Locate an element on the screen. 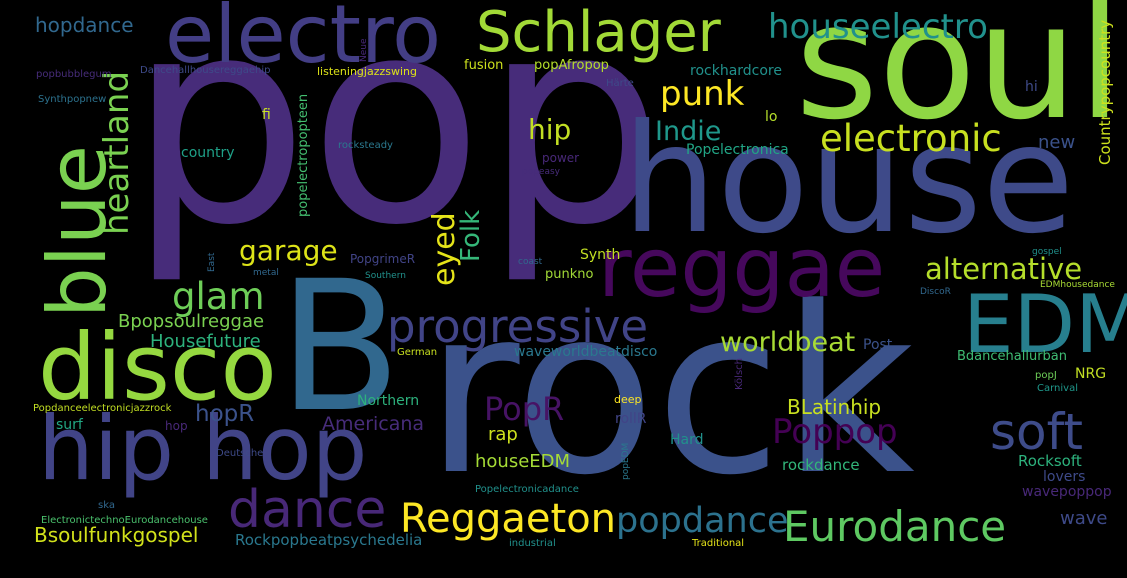 The width and height of the screenshot is (1127, 578). word-metal: metal is located at coordinates (266, 273).